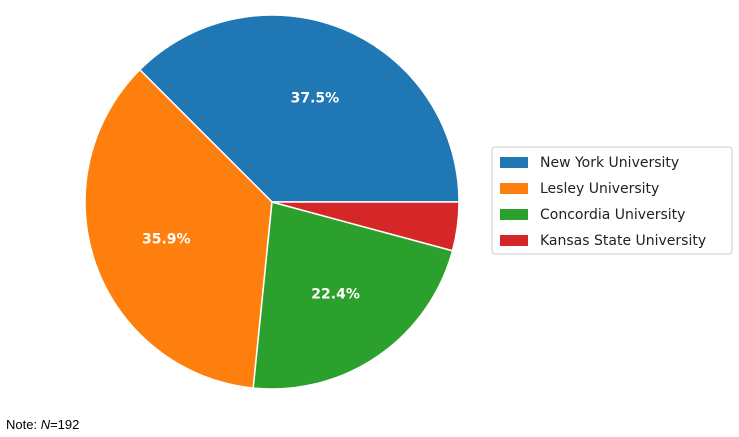  What do you see at coordinates (623, 241) in the screenshot?
I see `legend-label-4: Kansas State University` at bounding box center [623, 241].